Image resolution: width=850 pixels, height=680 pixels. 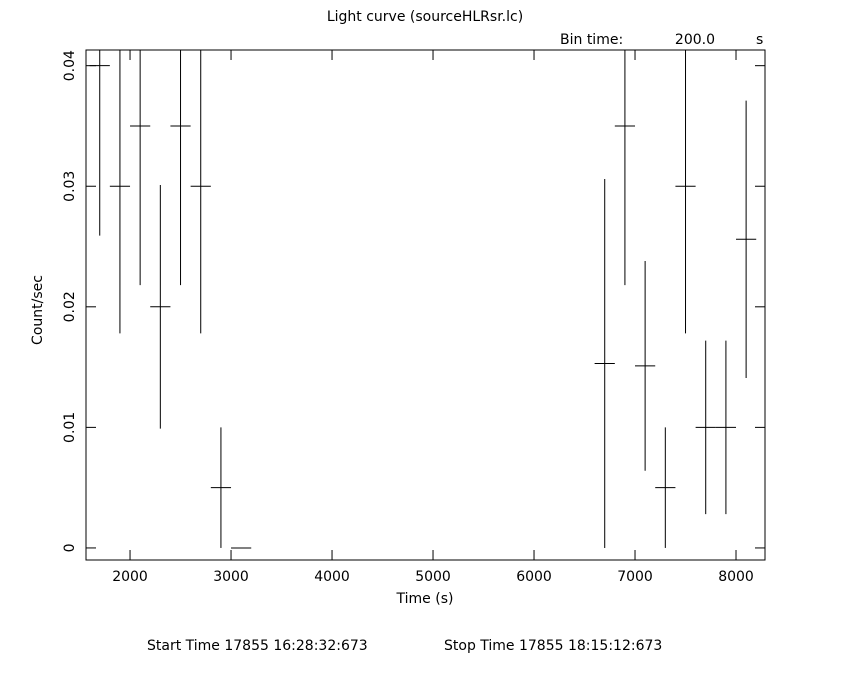 I want to click on x-axis-label: Time (s), so click(x=425, y=599).